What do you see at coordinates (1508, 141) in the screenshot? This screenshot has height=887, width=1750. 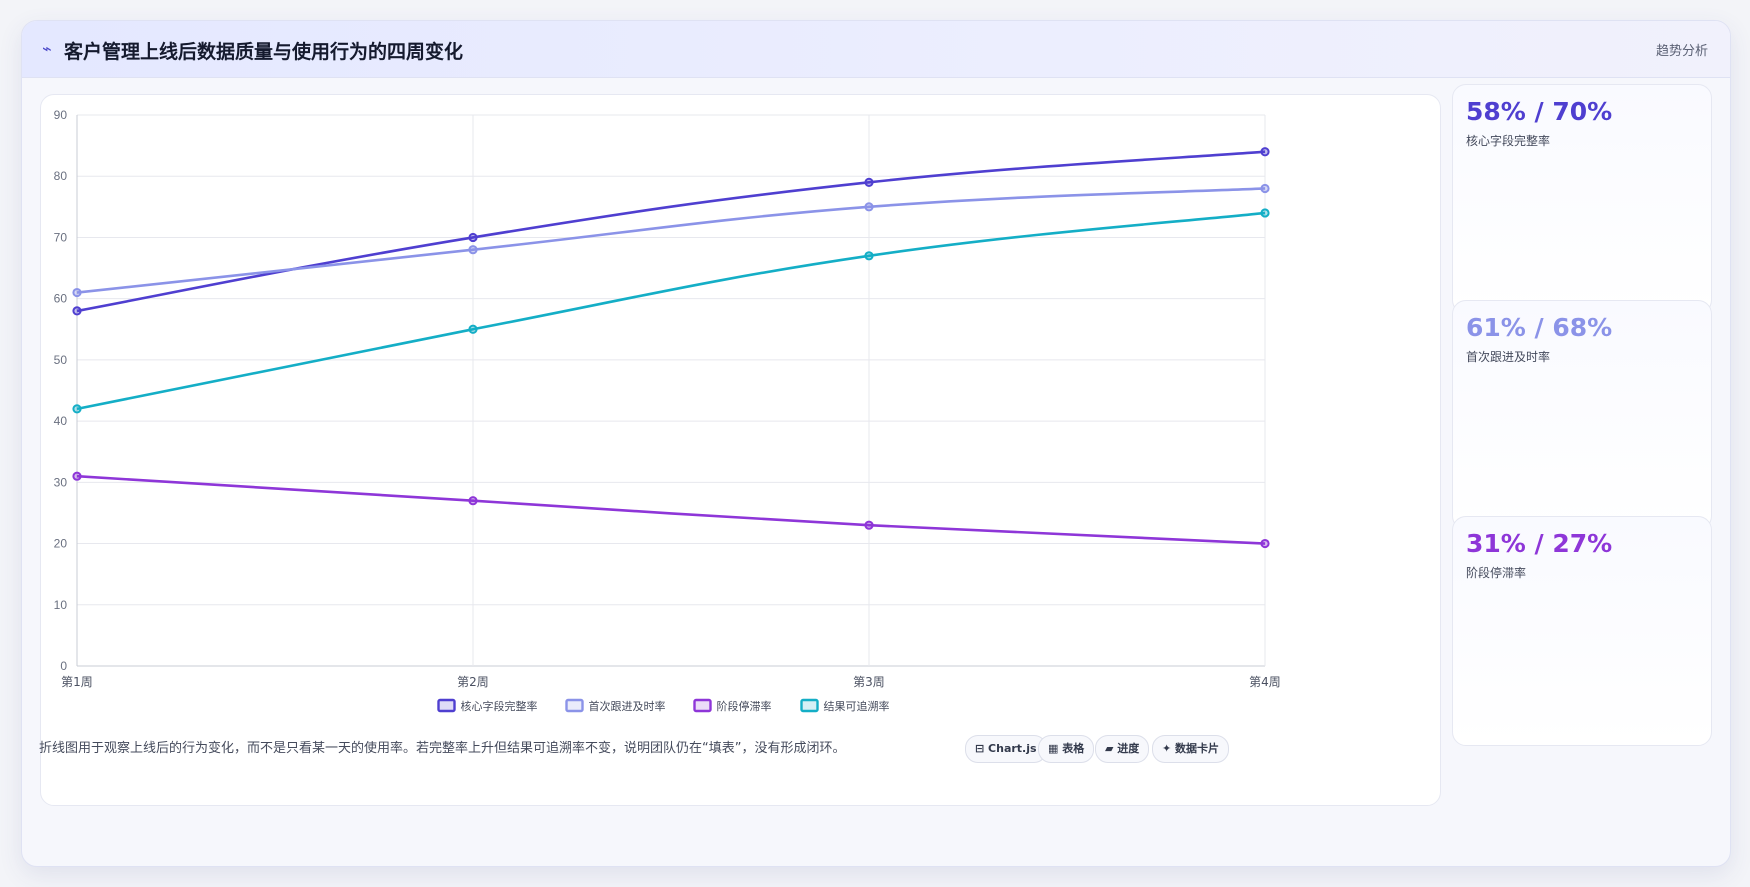 I see `kpi-label: 核心字段完整率` at bounding box center [1508, 141].